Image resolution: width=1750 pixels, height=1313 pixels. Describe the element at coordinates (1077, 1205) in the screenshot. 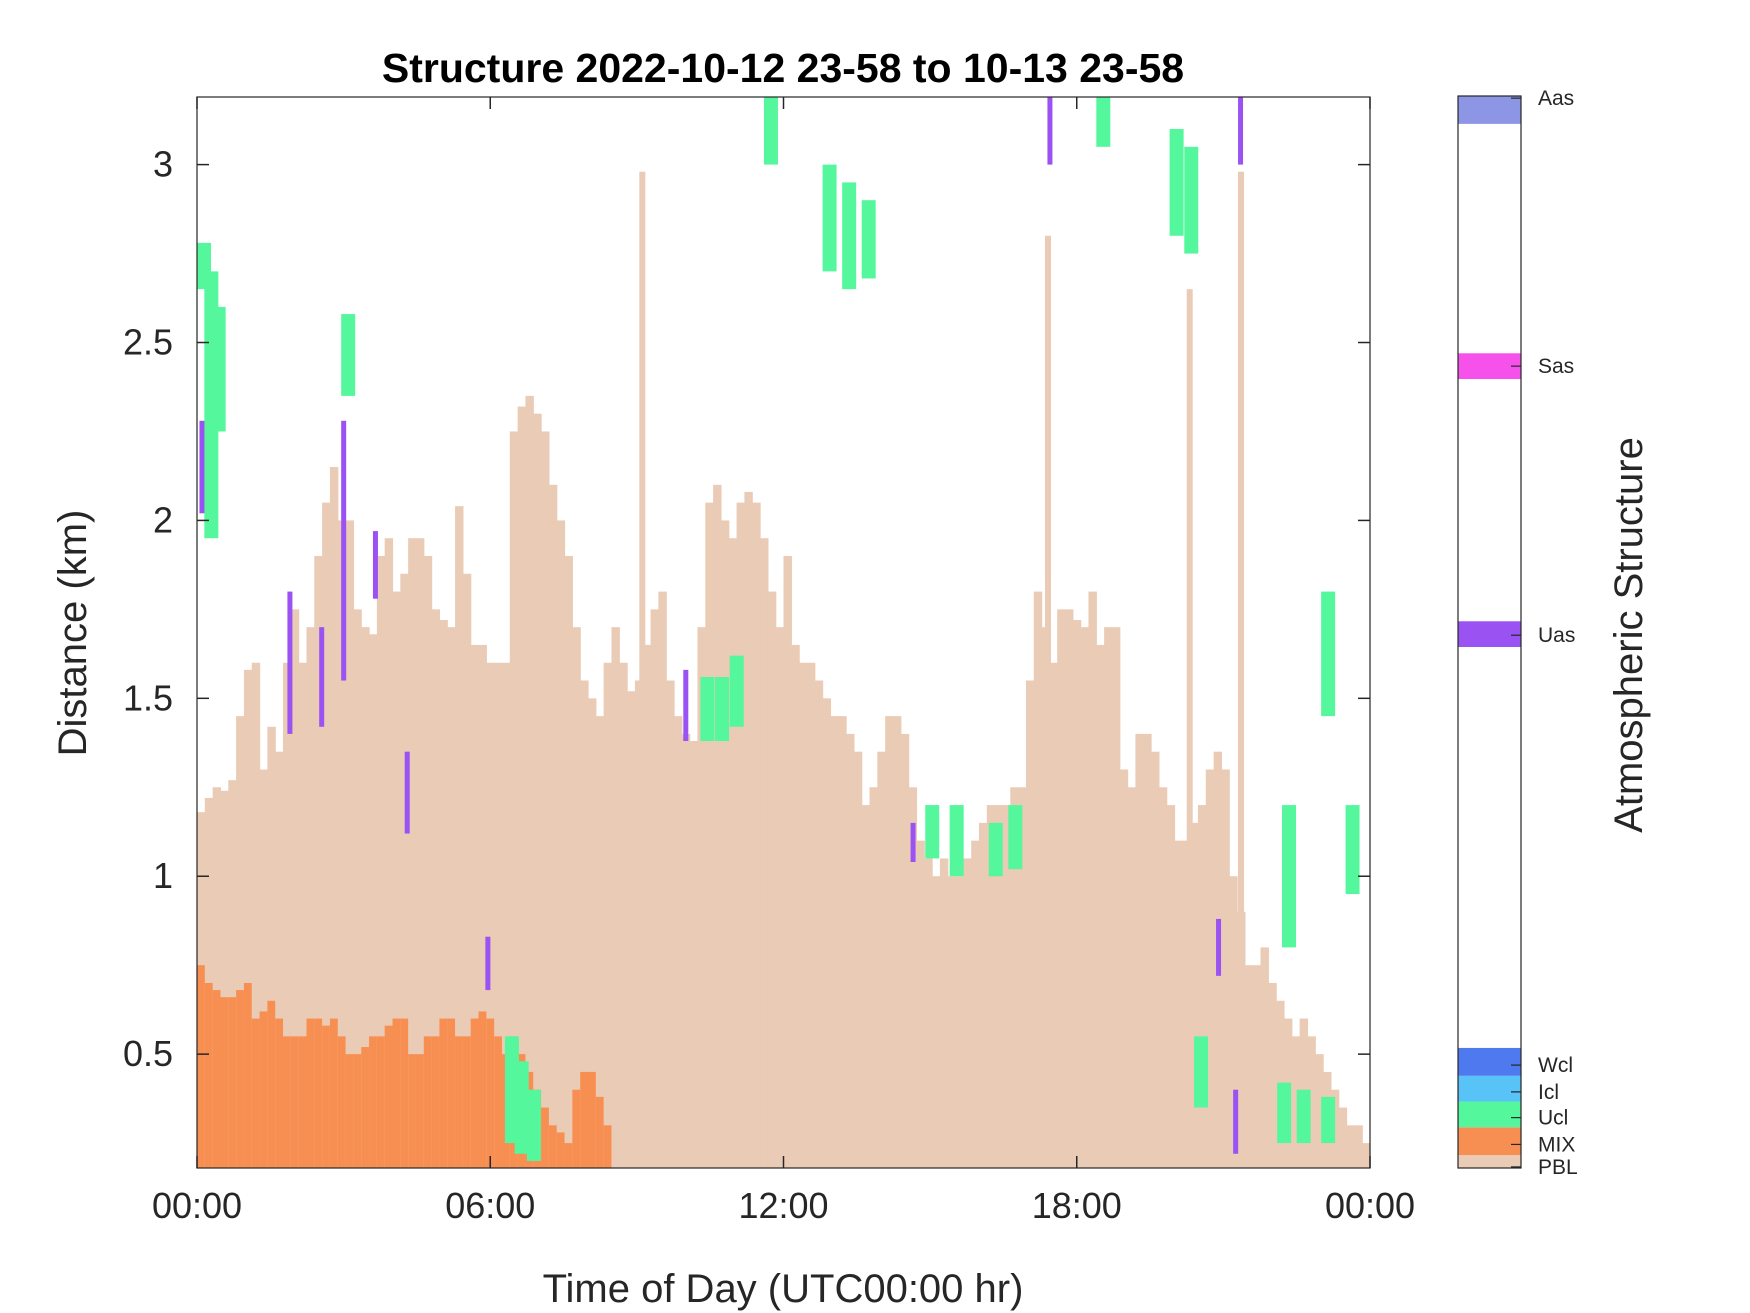

I see `x-tick-label: 18:00` at that location.